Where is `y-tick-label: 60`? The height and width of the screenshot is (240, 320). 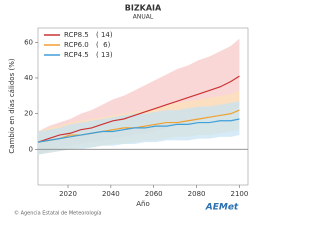
y-tick-label: 60 is located at coordinates (28, 42).